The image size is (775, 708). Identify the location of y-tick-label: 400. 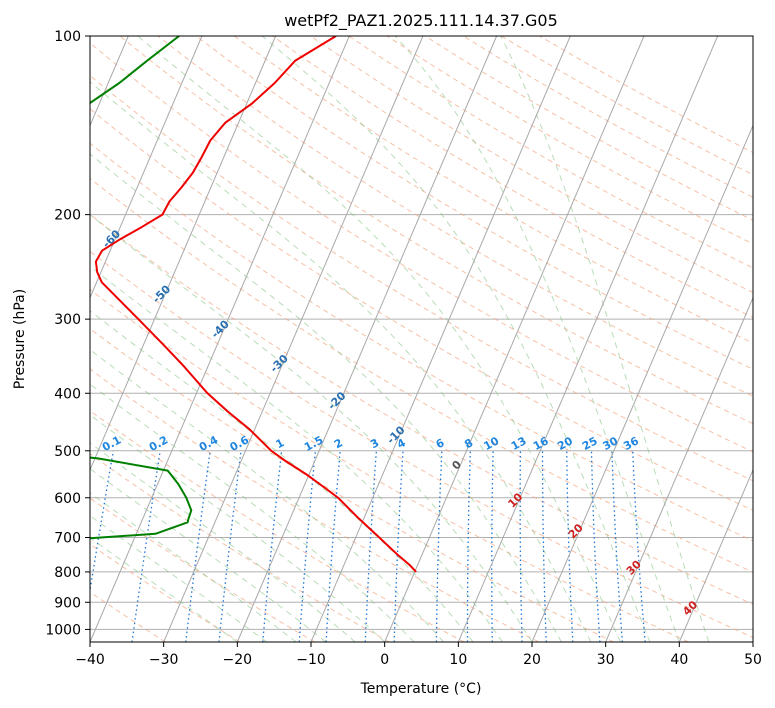
(67, 394).